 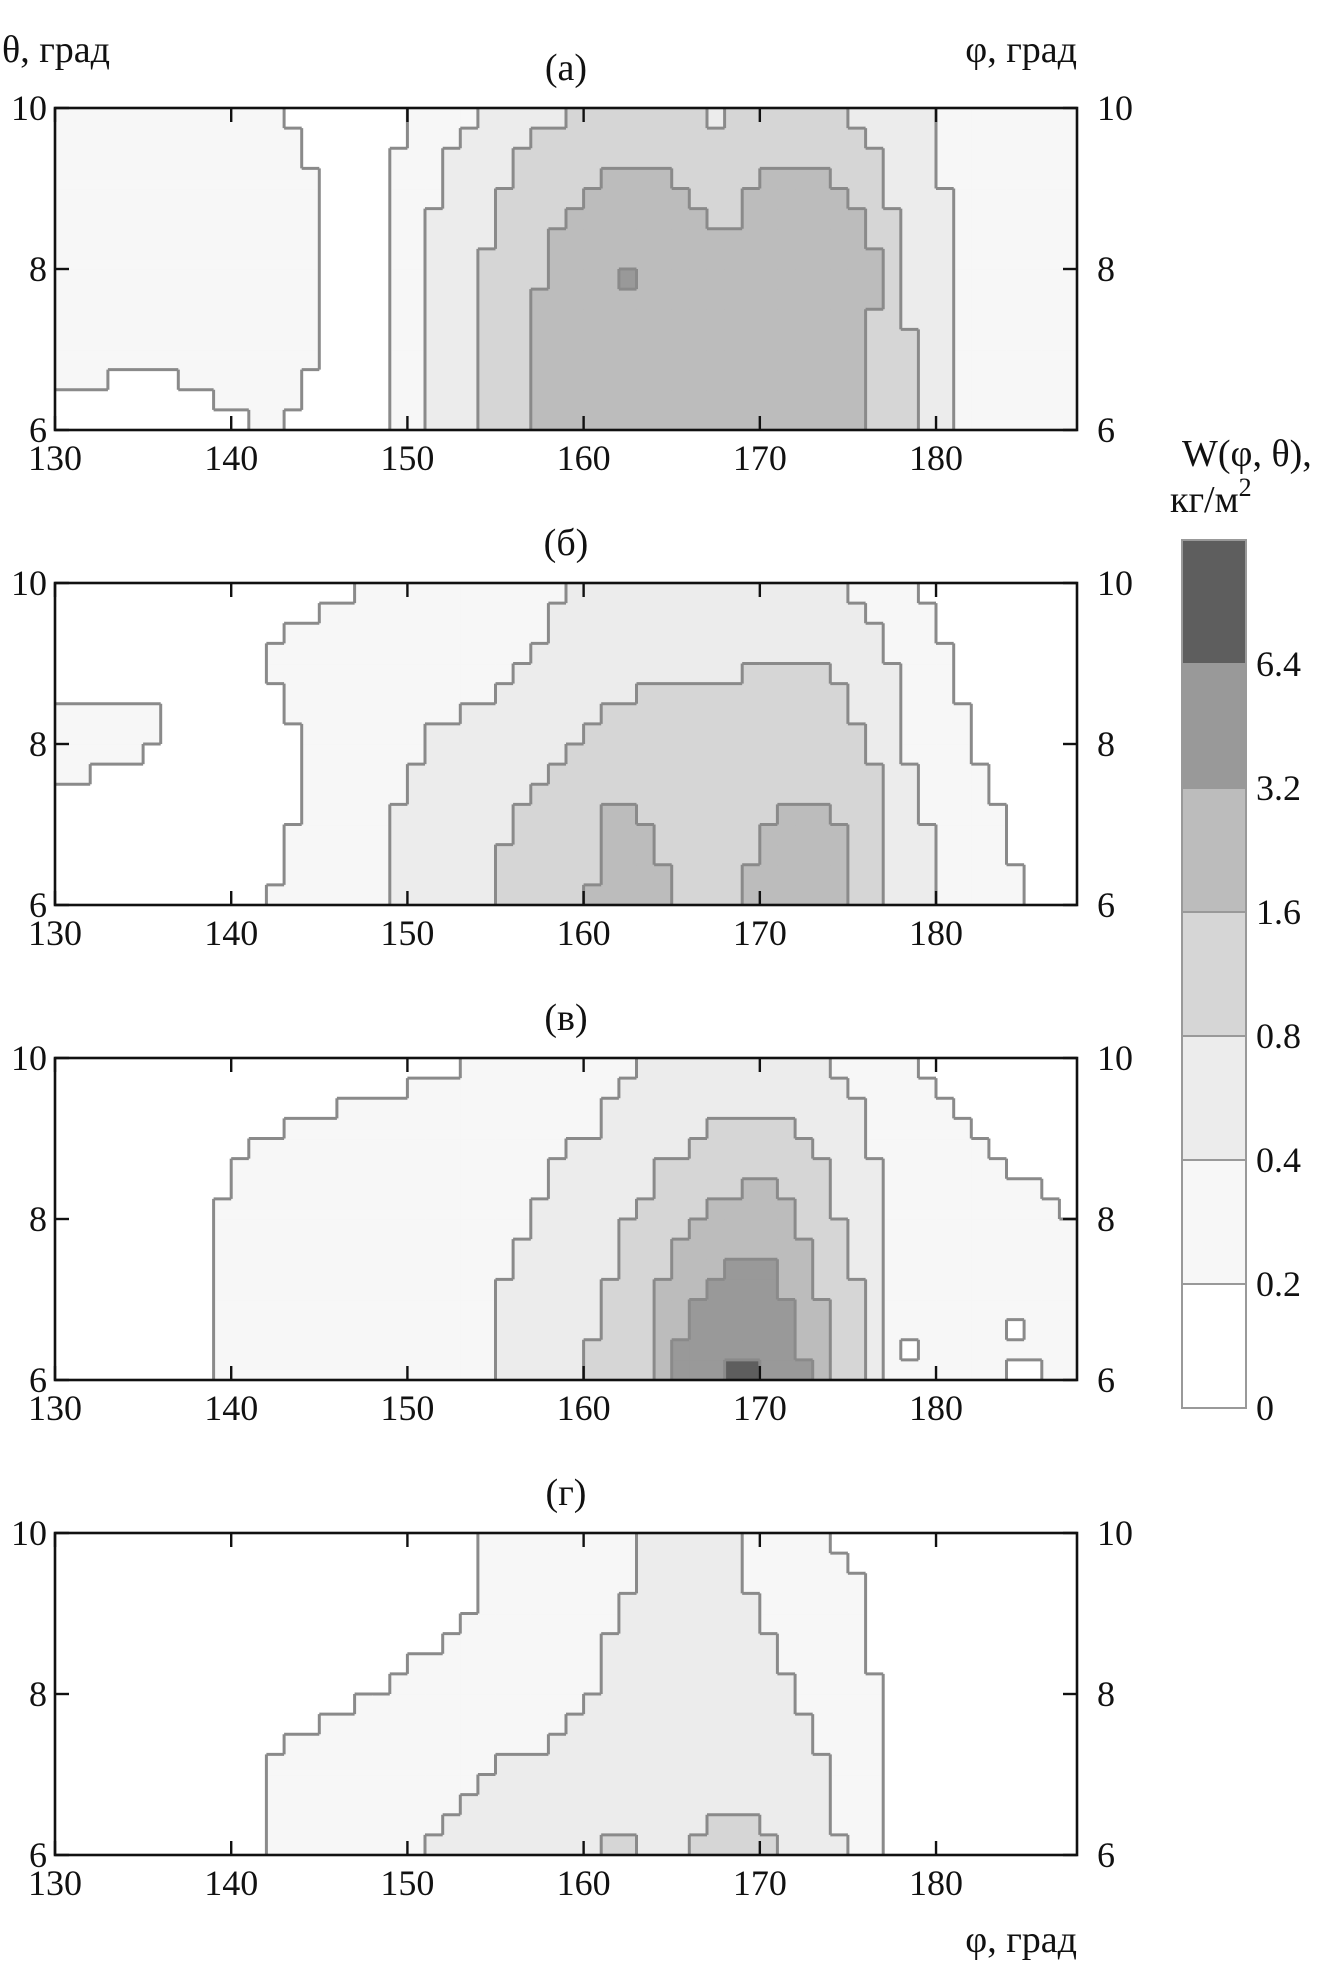 I want to click on y-tick-label-right: 8, so click(x=1106, y=269).